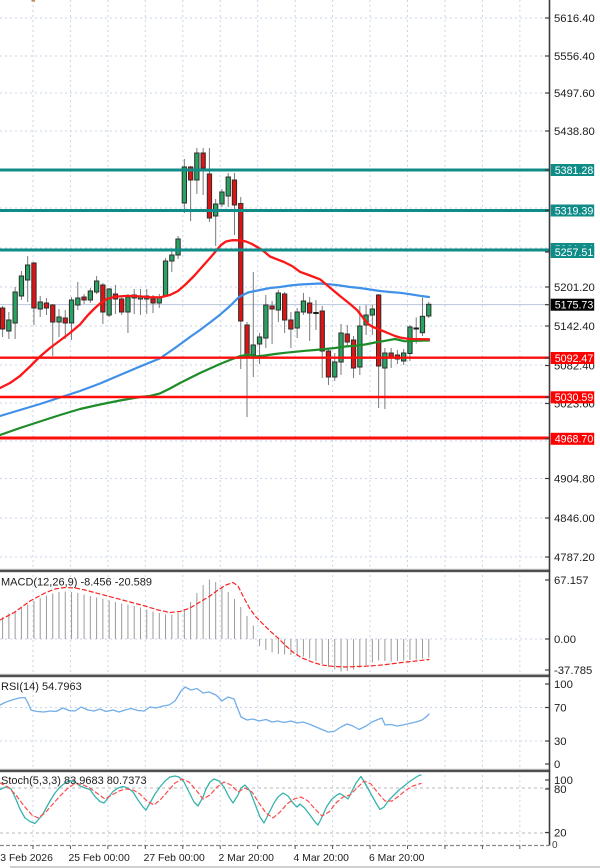  Describe the element at coordinates (560, 742) in the screenshot. I see `svg-text: 30` at that location.